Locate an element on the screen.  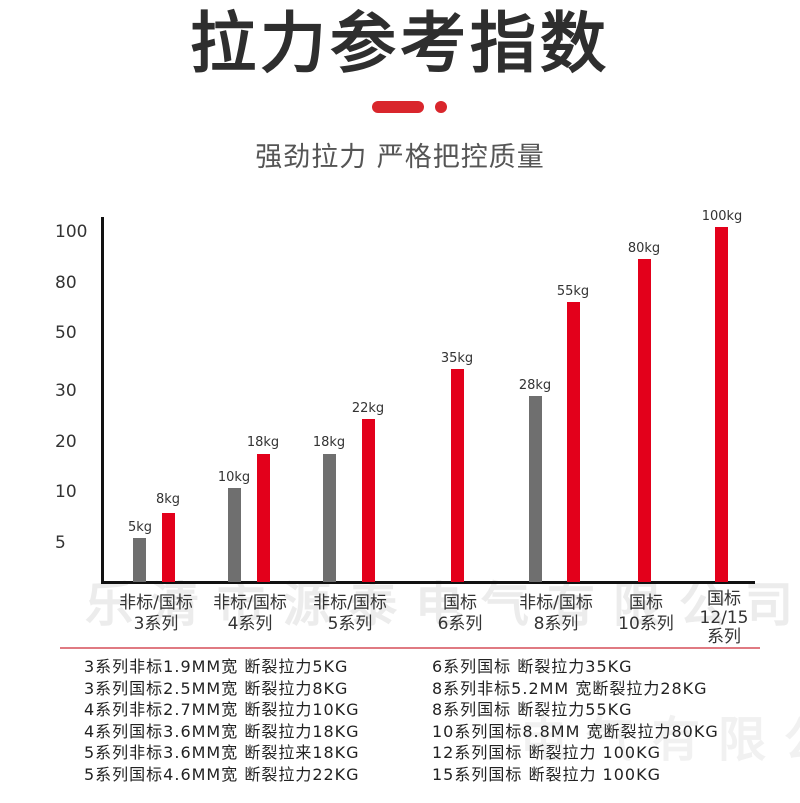
bar-4-national is located at coordinates (263, 518).